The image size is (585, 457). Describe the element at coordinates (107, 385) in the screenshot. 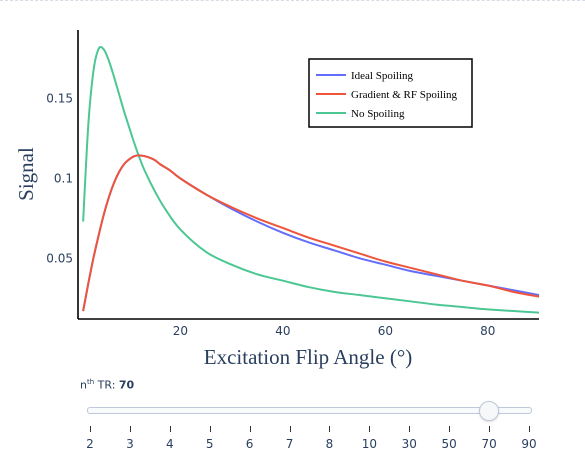

I see `slider-label: nth TR: 70` at that location.